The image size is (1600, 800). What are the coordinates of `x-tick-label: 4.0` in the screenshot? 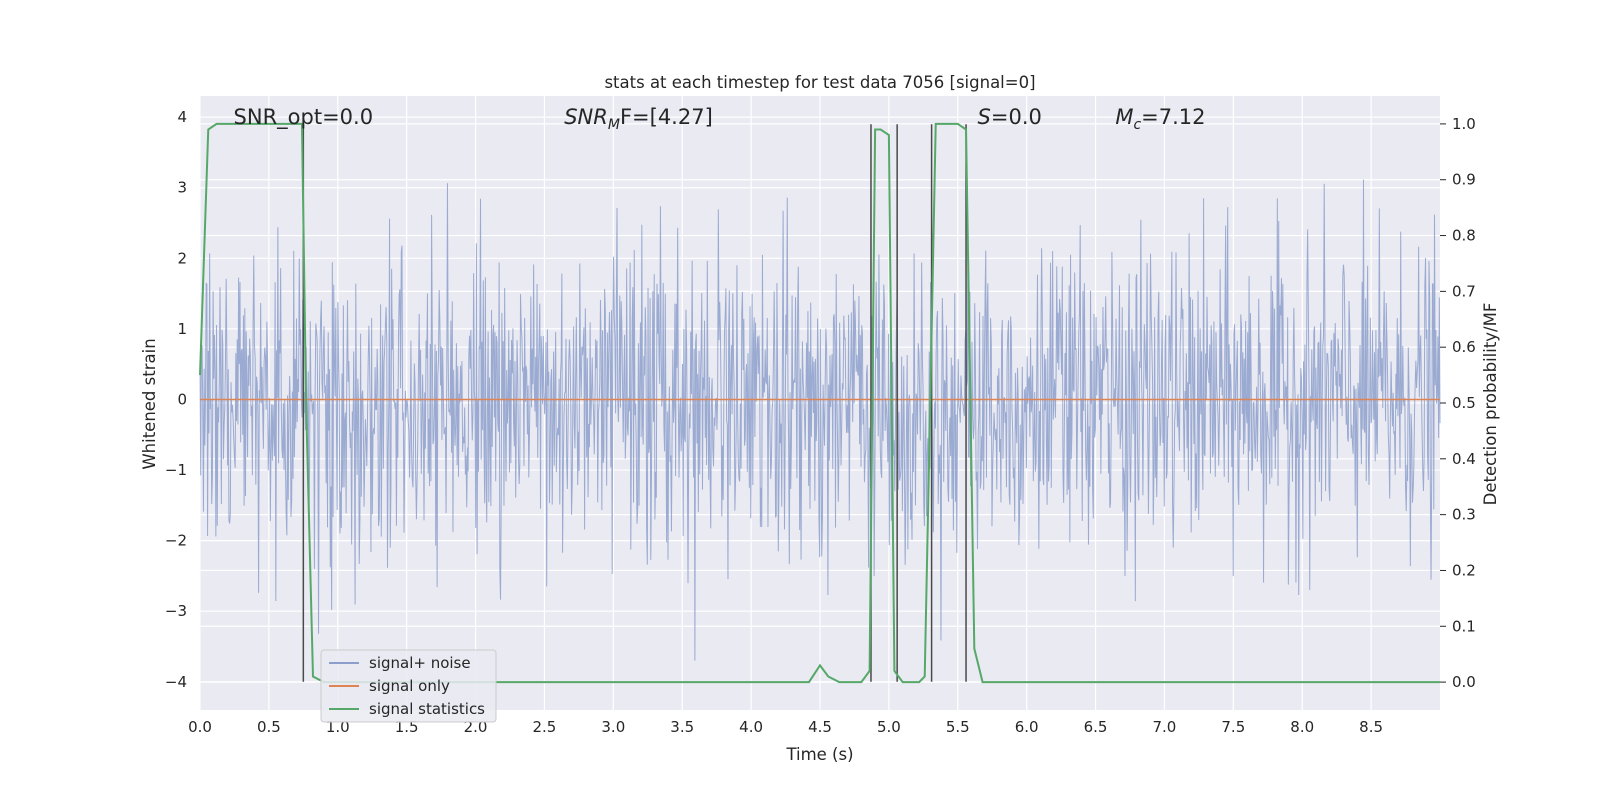 It's located at (751, 727).